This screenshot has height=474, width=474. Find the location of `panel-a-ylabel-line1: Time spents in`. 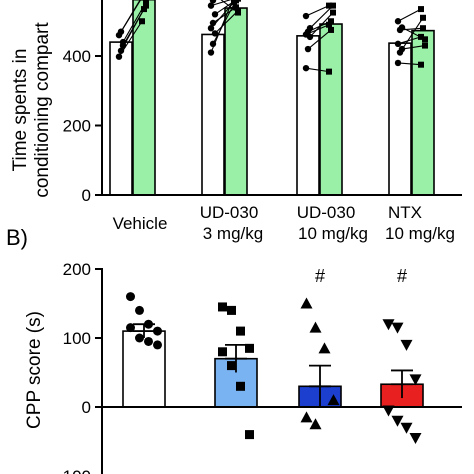

panel-a-ylabel-line1: Time spents in is located at coordinates (20, 110).